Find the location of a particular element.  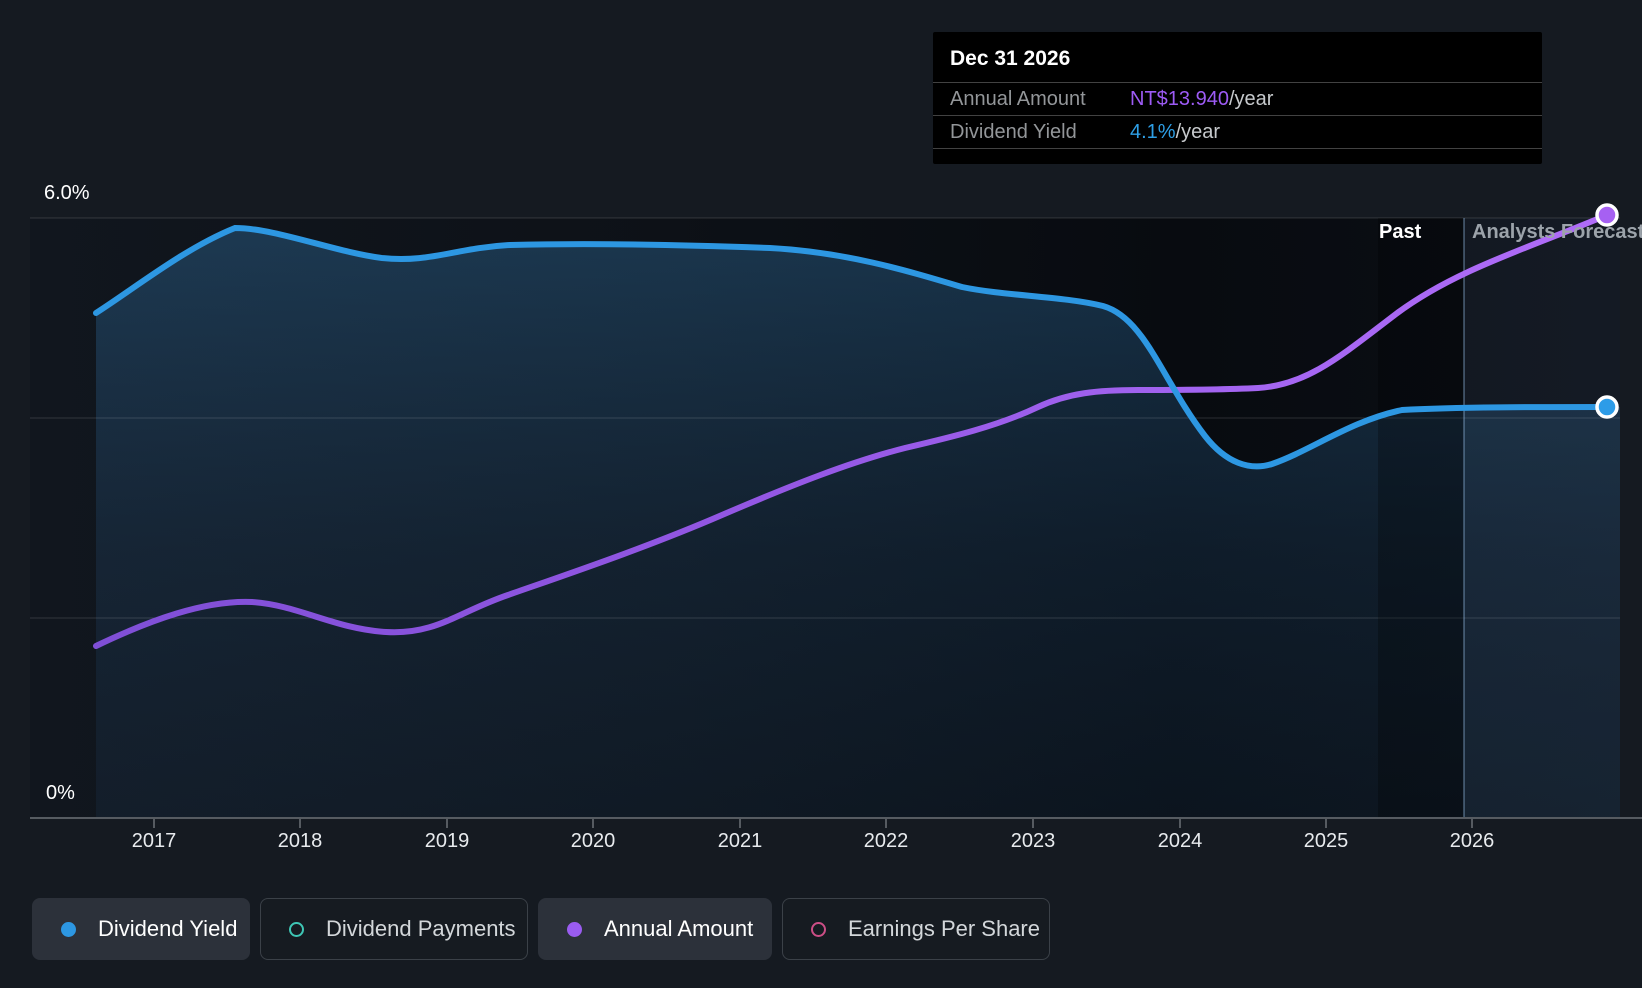

legend-toggle-dividend-yield: Dividend Yield is located at coordinates (141, 929).